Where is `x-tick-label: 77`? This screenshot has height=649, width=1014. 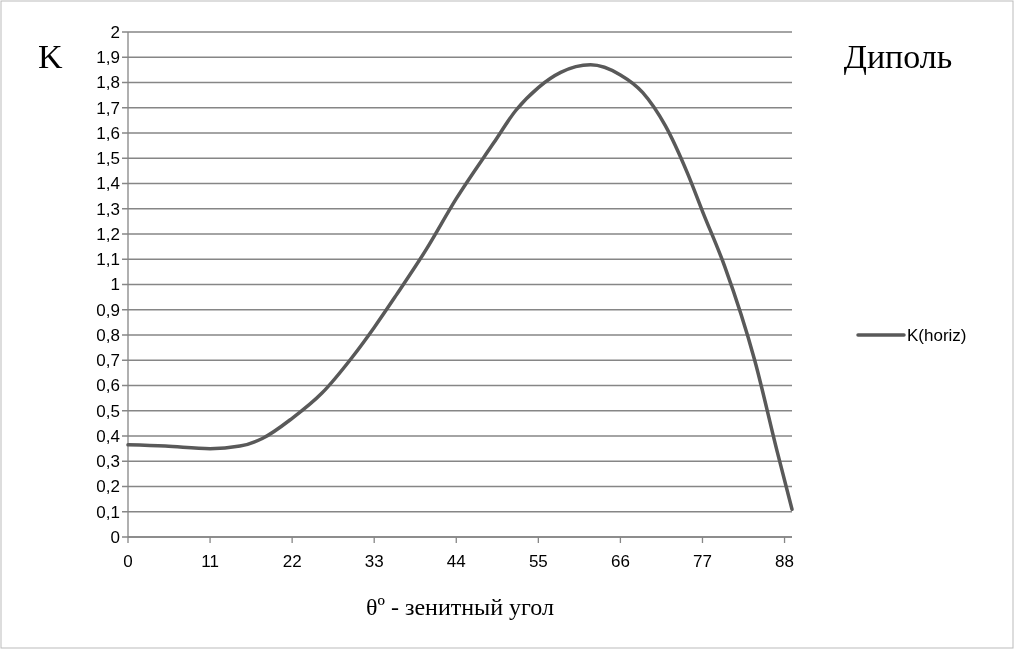
x-tick-label: 77 is located at coordinates (702, 561).